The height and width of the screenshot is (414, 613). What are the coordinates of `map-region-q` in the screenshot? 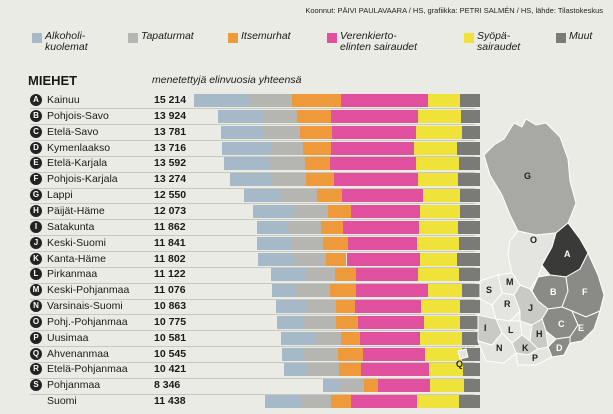 It's located at (463, 354).